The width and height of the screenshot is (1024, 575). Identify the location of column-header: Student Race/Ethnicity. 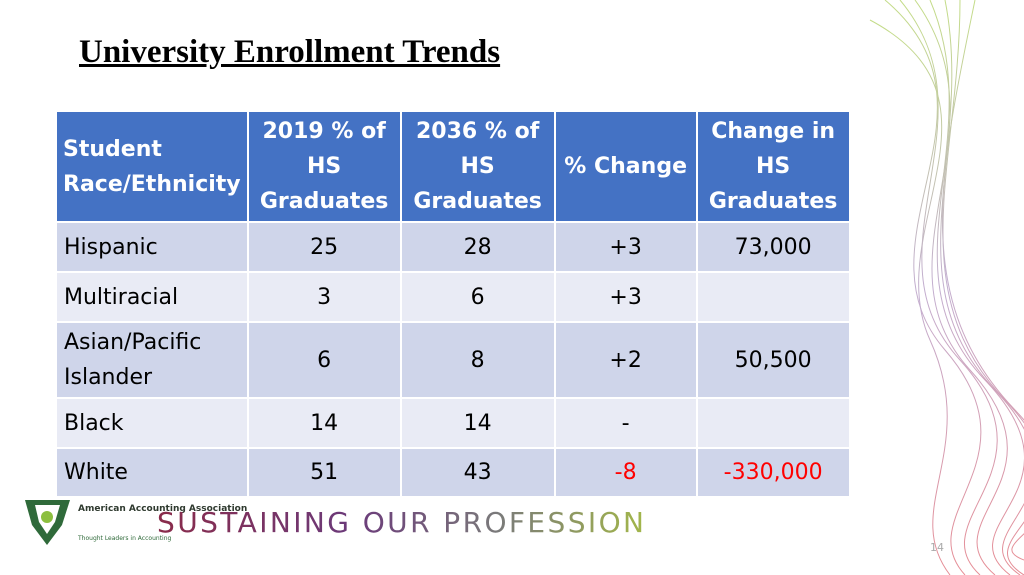
(152, 166).